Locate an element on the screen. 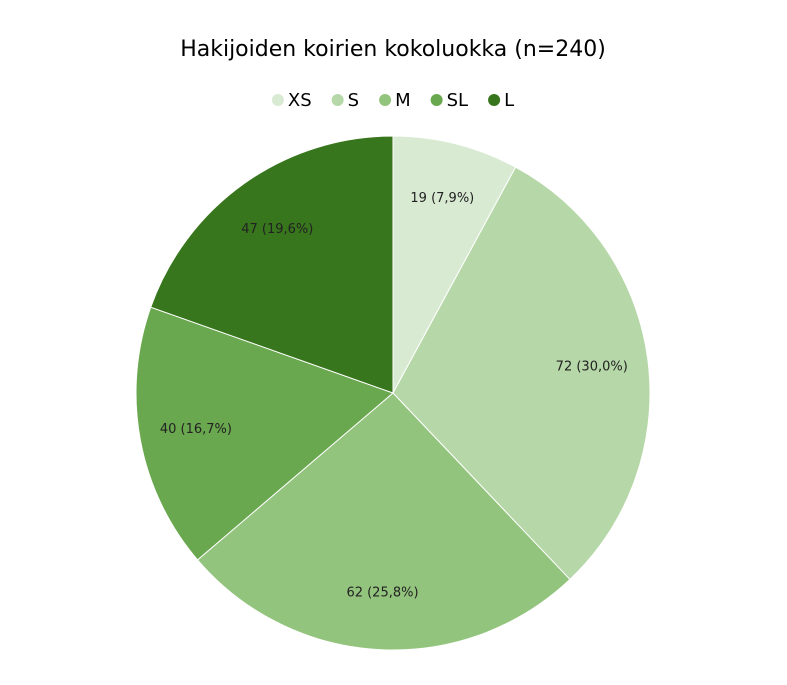 The image size is (787, 685). legend-item: L is located at coordinates (501, 100).